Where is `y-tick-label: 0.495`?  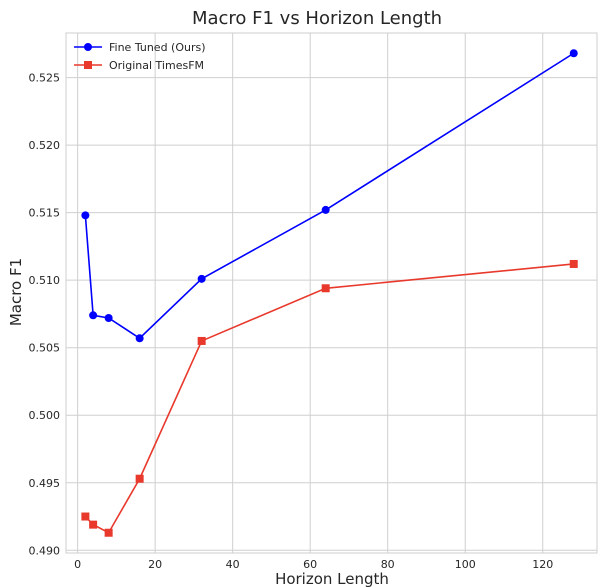 y-tick-label: 0.495 is located at coordinates (45, 483).